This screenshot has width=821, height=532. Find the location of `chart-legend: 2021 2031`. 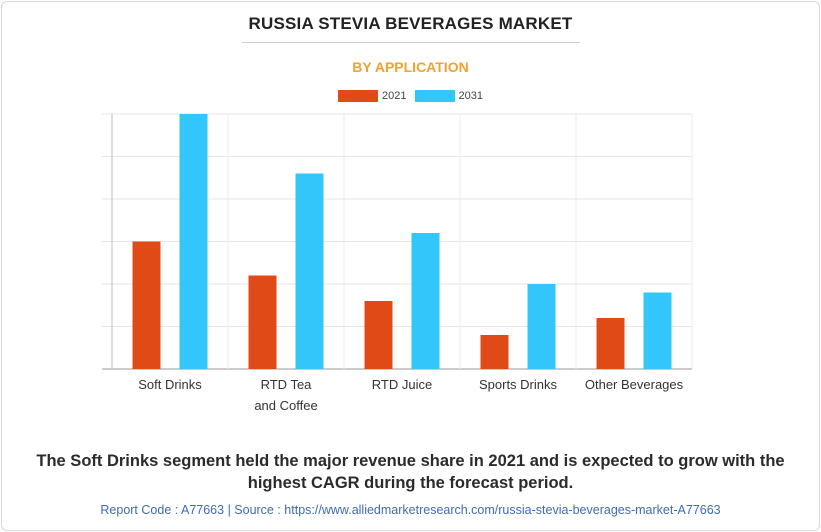

chart-legend: 2021 2031 is located at coordinates (410, 96).